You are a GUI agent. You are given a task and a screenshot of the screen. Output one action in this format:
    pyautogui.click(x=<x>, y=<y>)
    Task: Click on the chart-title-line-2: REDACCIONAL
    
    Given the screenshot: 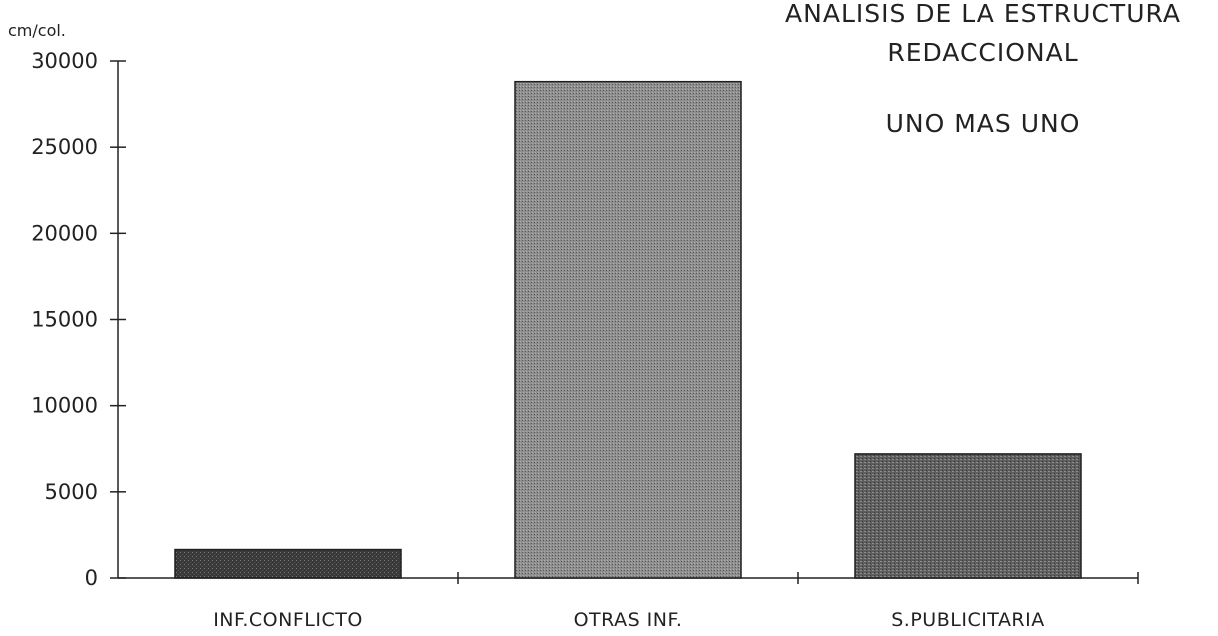 What is the action you would take?
    pyautogui.click(x=982, y=52)
    